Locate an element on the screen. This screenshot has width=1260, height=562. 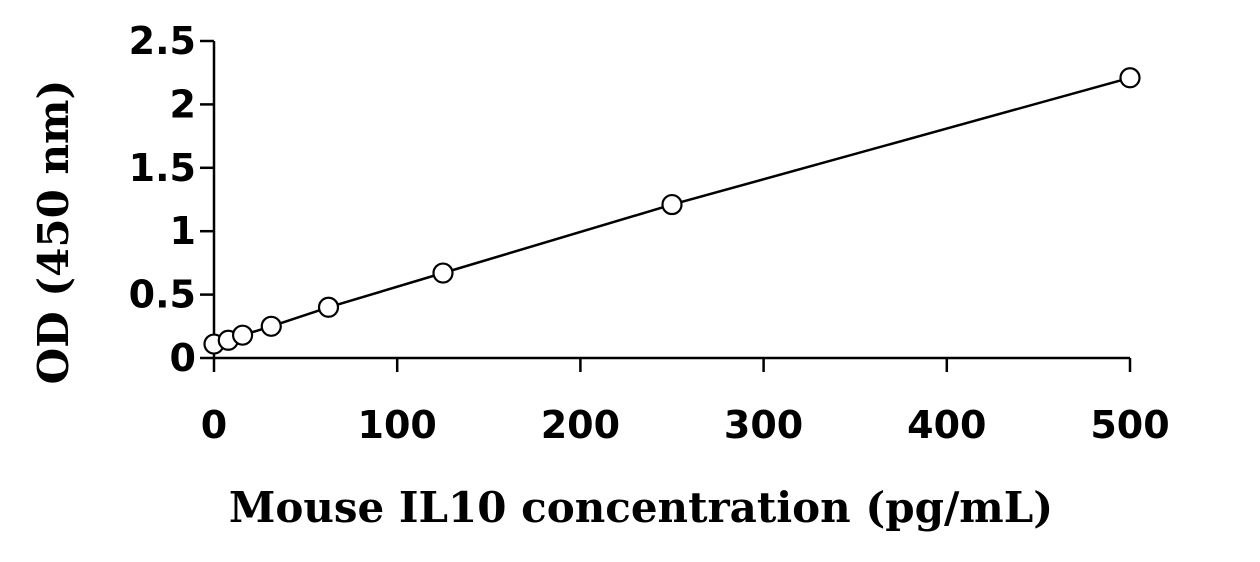
x-tick-label: 500 is located at coordinates (1129, 425).